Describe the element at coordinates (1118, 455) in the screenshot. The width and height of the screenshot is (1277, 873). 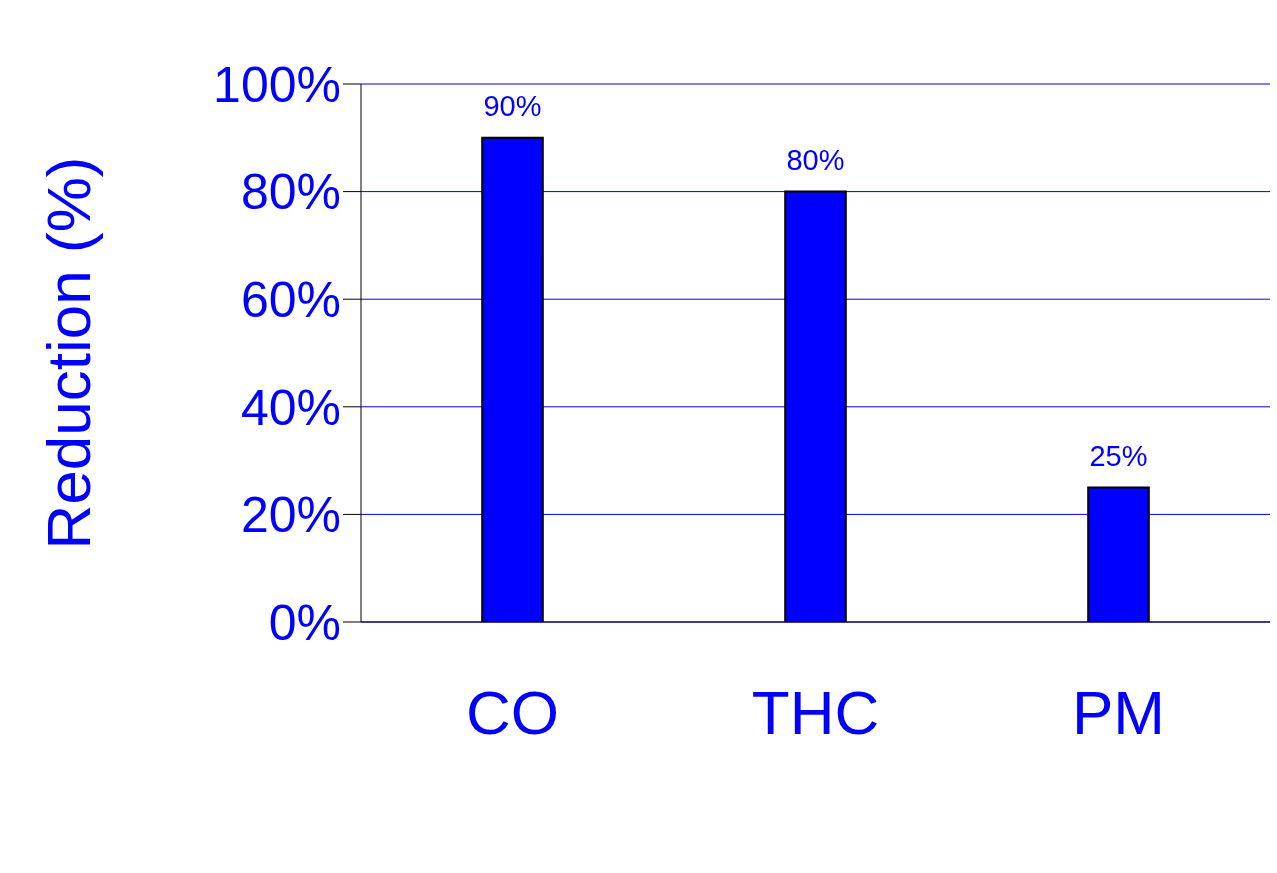
I see `data-label: 25%` at that location.